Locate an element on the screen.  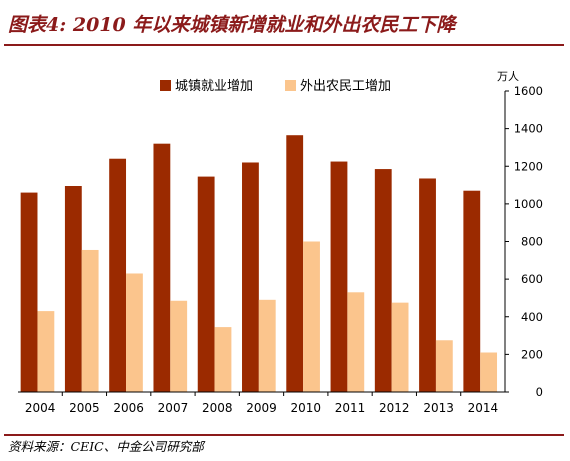
bar-series-1-2014 is located at coordinates (472, 291).